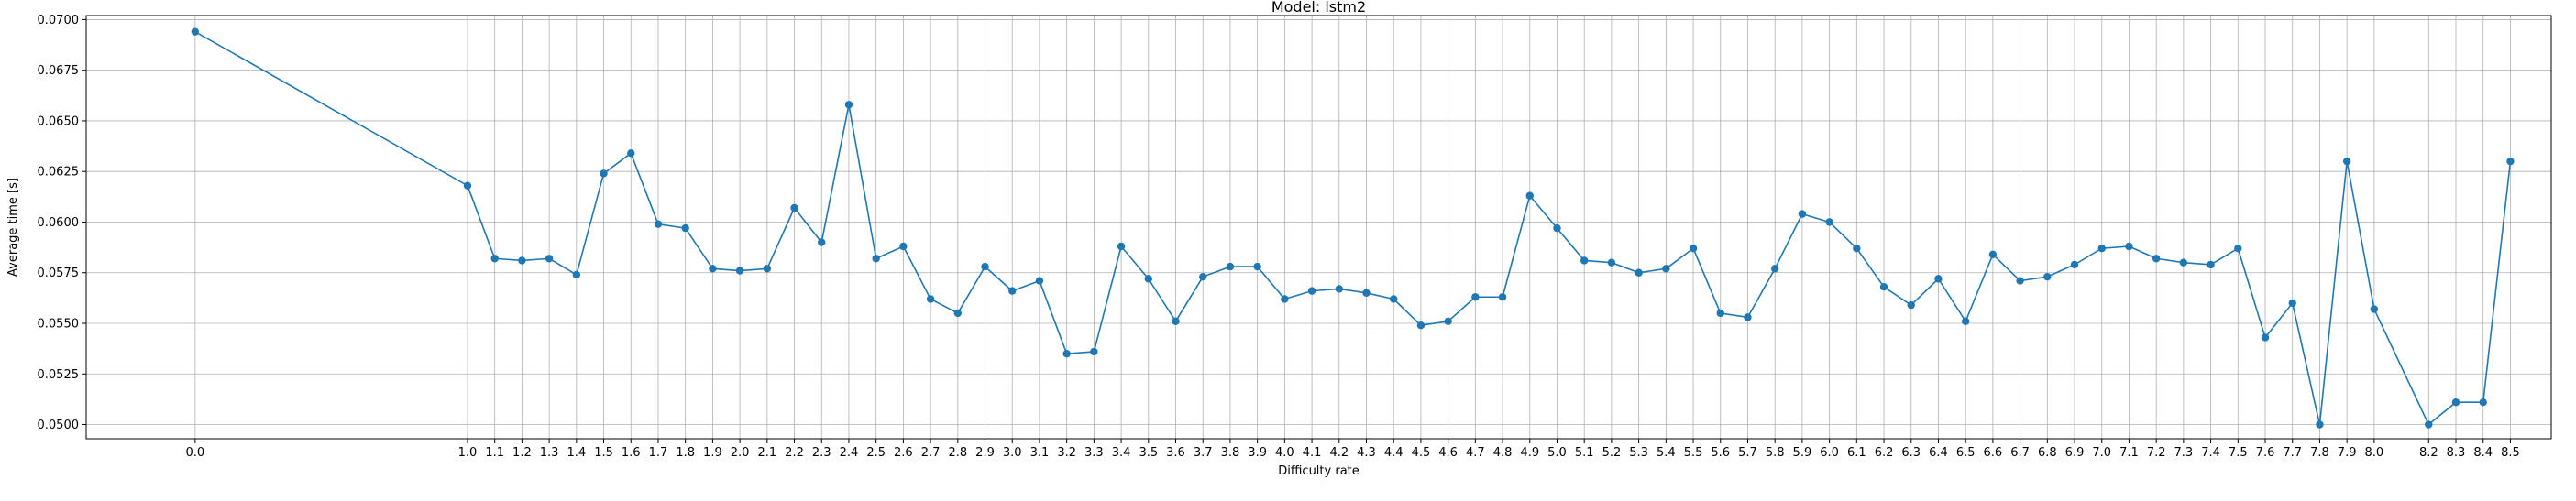 Image resolution: width=2576 pixels, height=501 pixels. Describe the element at coordinates (195, 453) in the screenshot. I see `x-tick-label: 0.0` at that location.